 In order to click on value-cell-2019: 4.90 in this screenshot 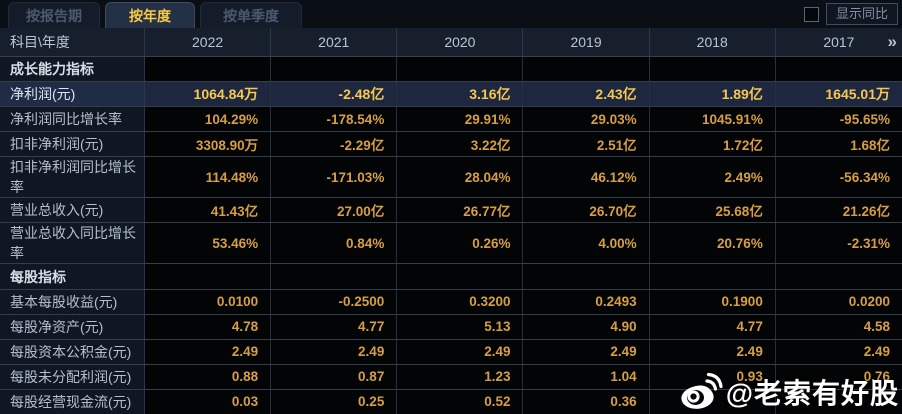, I will do `click(586, 326)`.